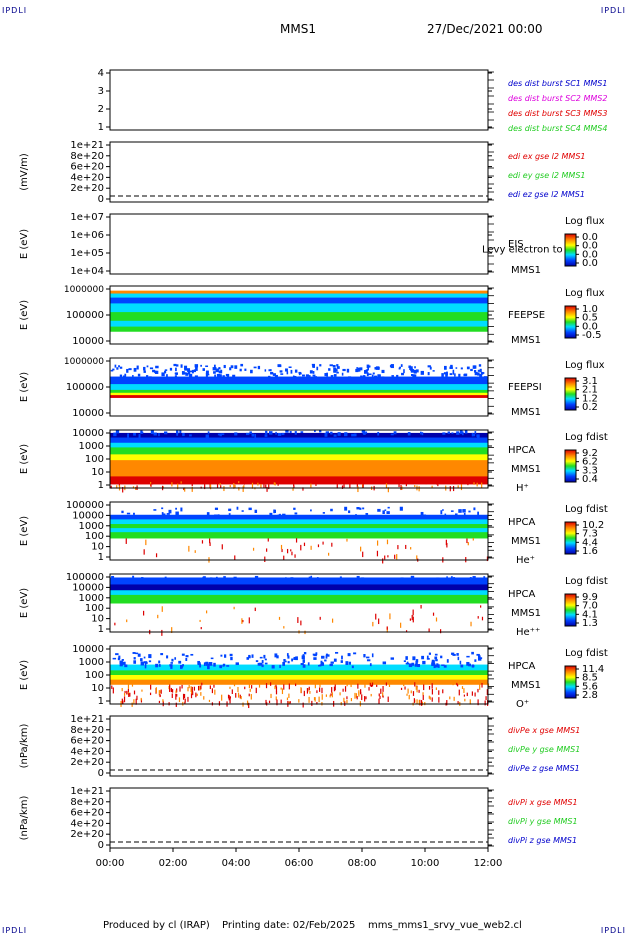 The image size is (630, 935). Describe the element at coordinates (522, 488) in the screenshot. I see `species-label: H⁺` at that location.